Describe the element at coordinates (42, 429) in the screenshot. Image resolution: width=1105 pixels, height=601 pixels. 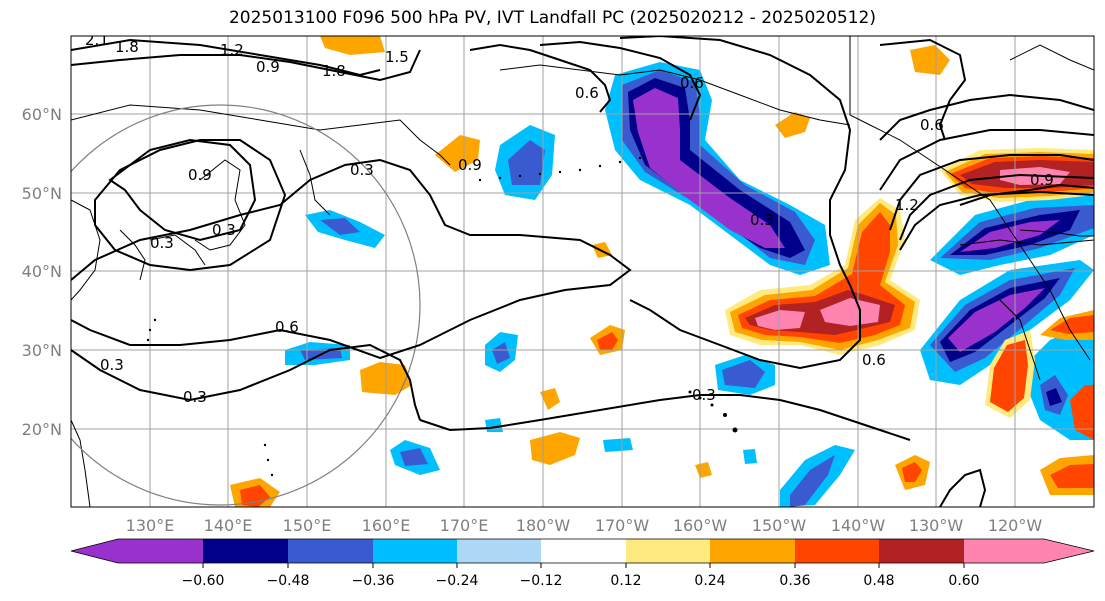
I see `lat-label: 20°N` at that location.